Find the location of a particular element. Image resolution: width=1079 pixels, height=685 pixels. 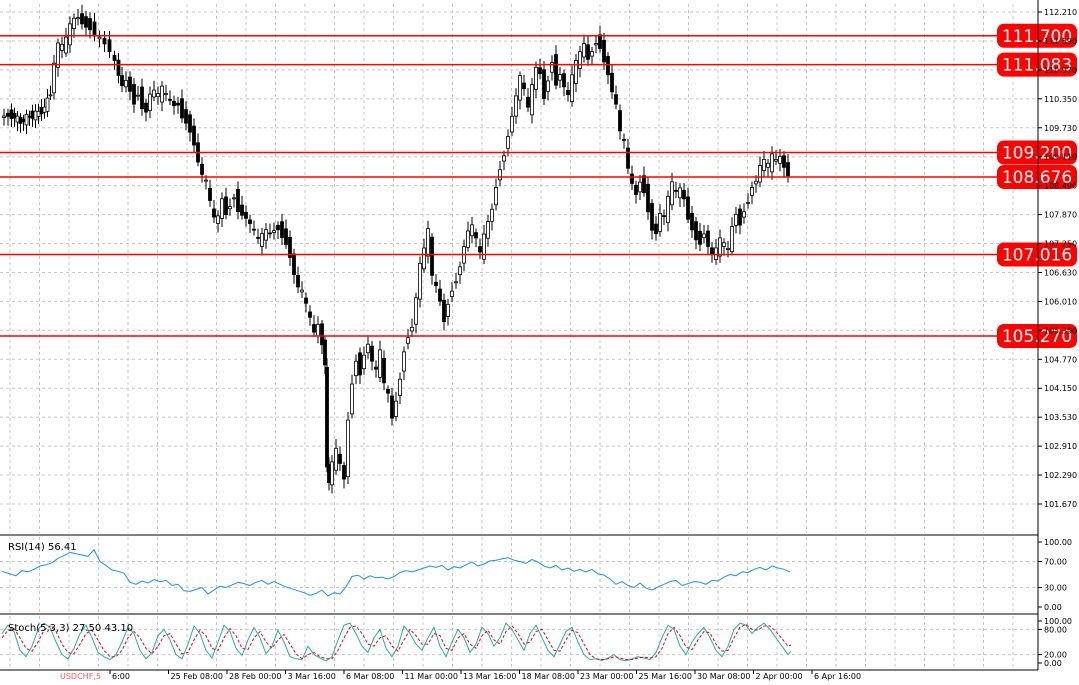

level-badge-label: 105.270 is located at coordinates (1037, 337).